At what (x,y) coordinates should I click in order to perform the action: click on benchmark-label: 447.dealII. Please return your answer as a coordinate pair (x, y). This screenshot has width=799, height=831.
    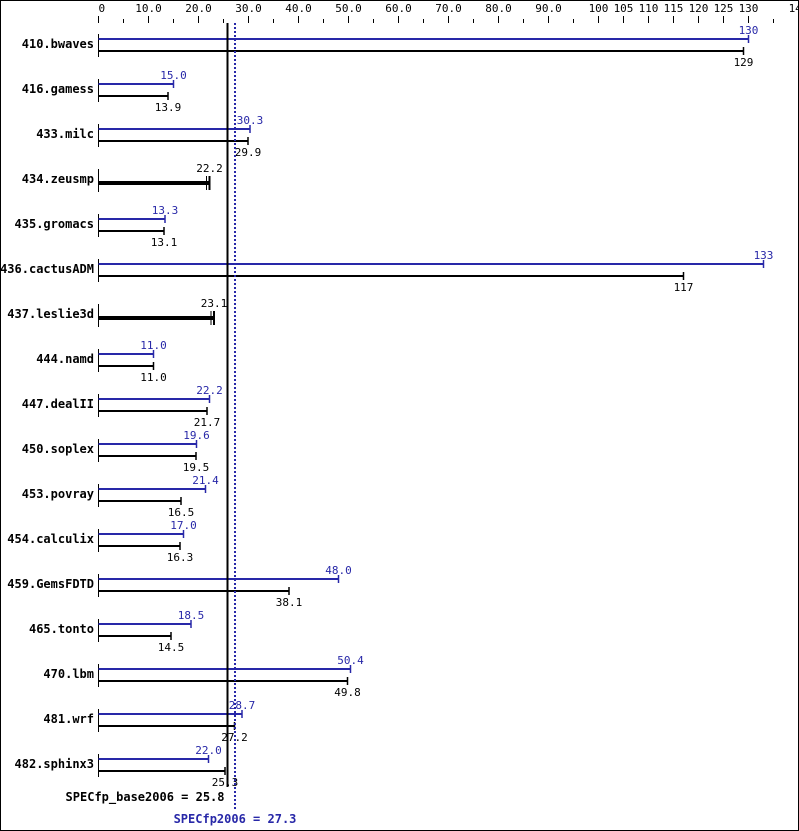
    Looking at the image, I should click on (58, 404).